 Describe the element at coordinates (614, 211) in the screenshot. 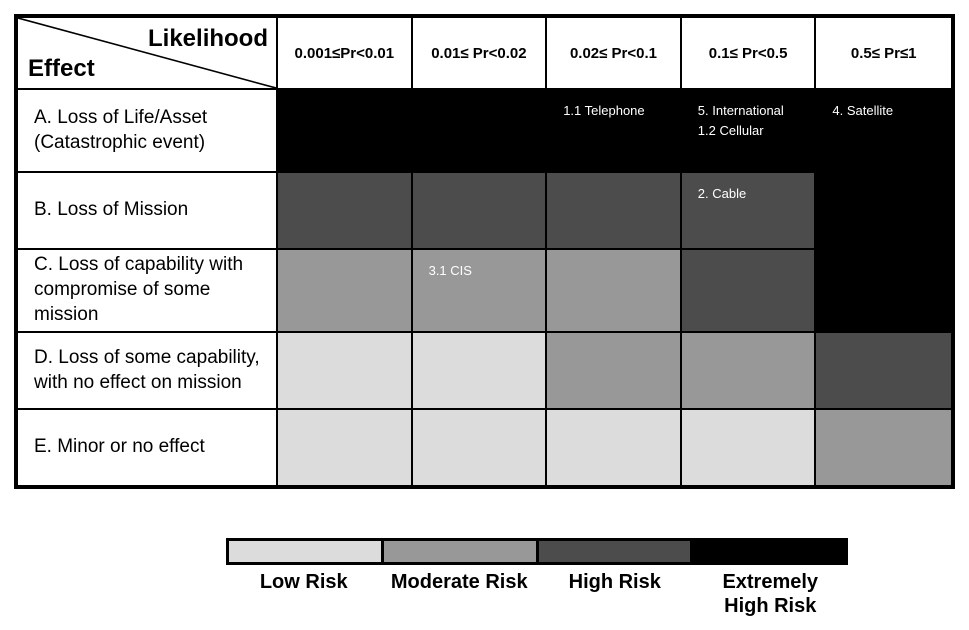

I see `risk-cell-b3` at that location.